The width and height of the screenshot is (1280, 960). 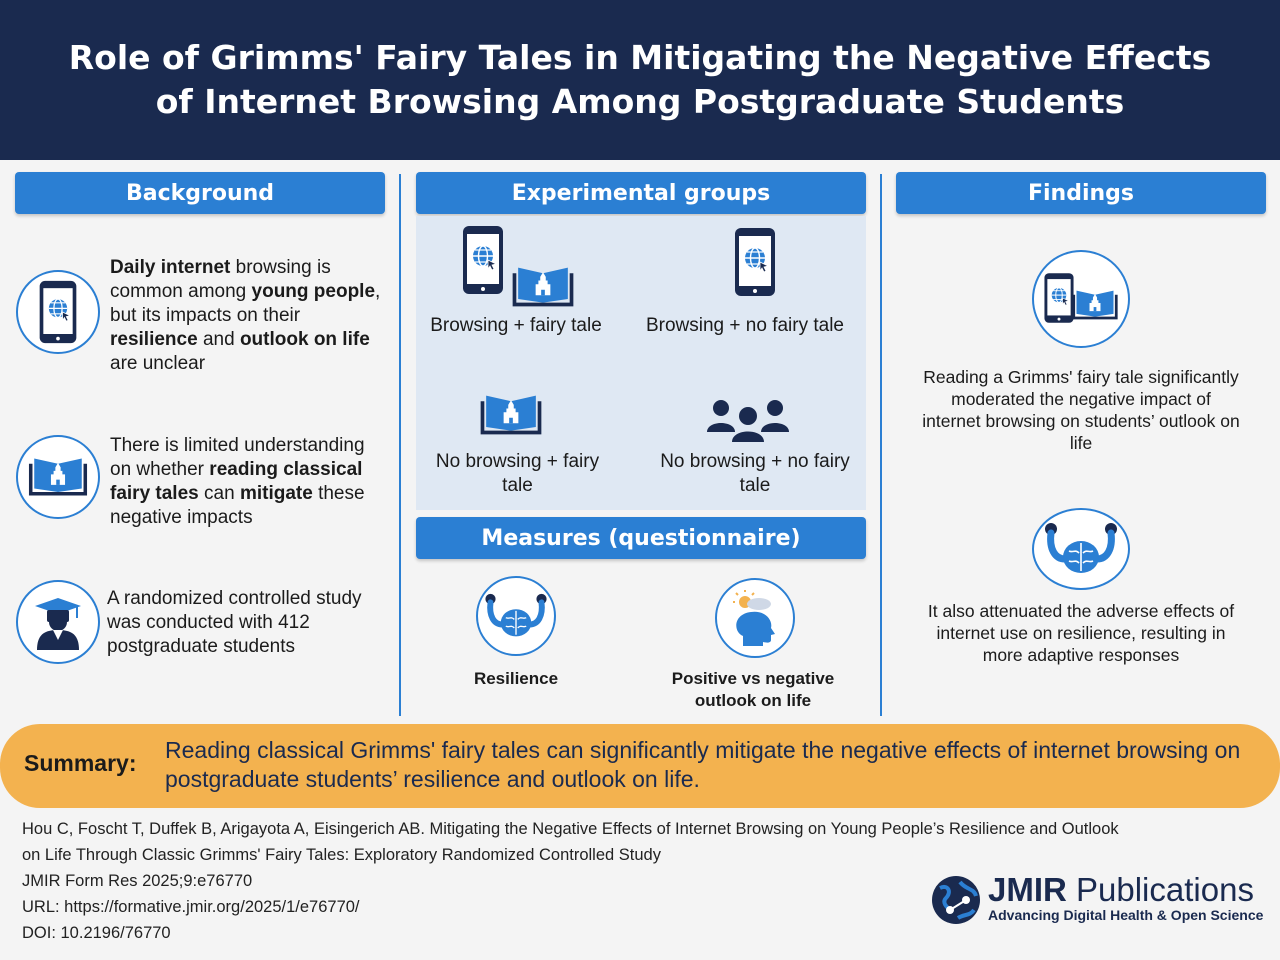 I want to click on measure-outlook: Positive vs negative outlook on life, so click(x=753, y=689).